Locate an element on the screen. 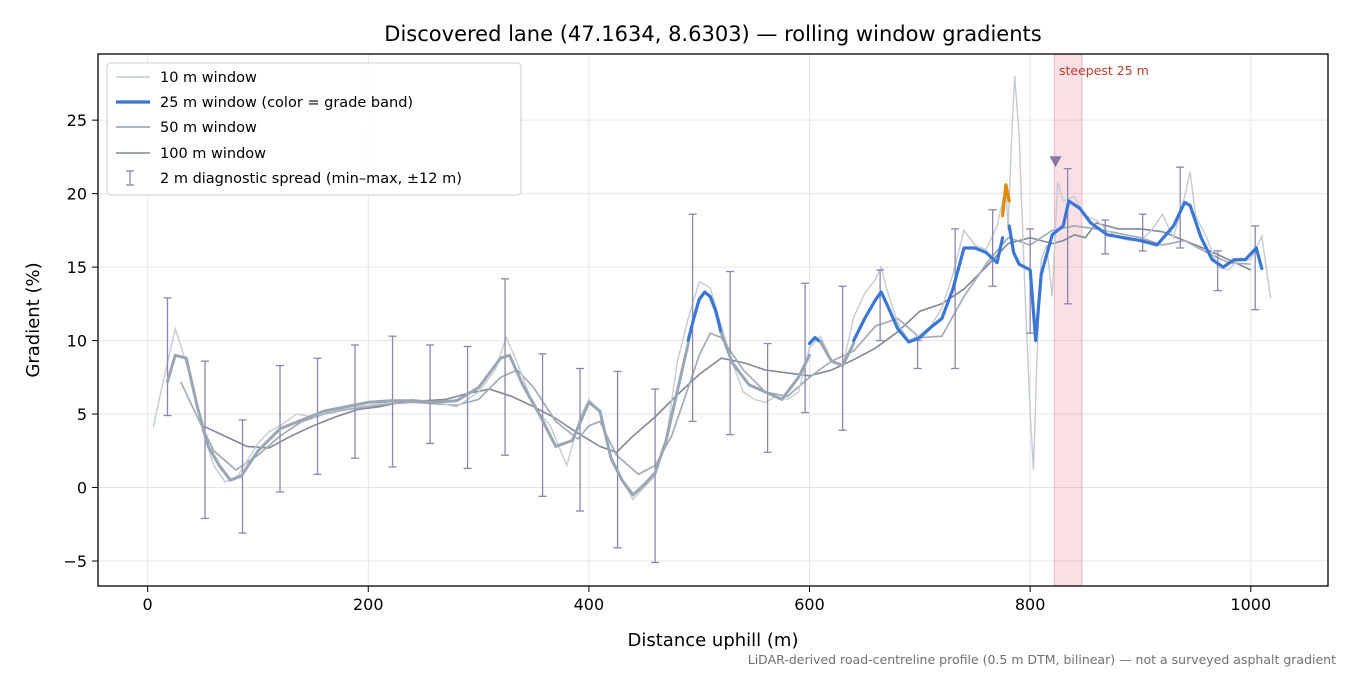 The width and height of the screenshot is (1350, 679). marker-layer is located at coordinates (1055, 162).